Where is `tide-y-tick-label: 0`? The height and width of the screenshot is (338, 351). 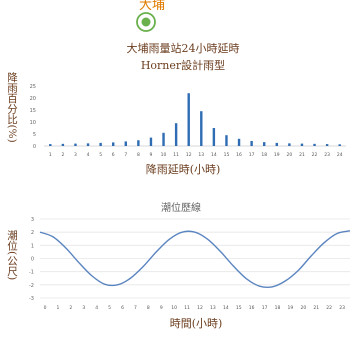
tide-y-tick-label: 0 is located at coordinates (32, 260).